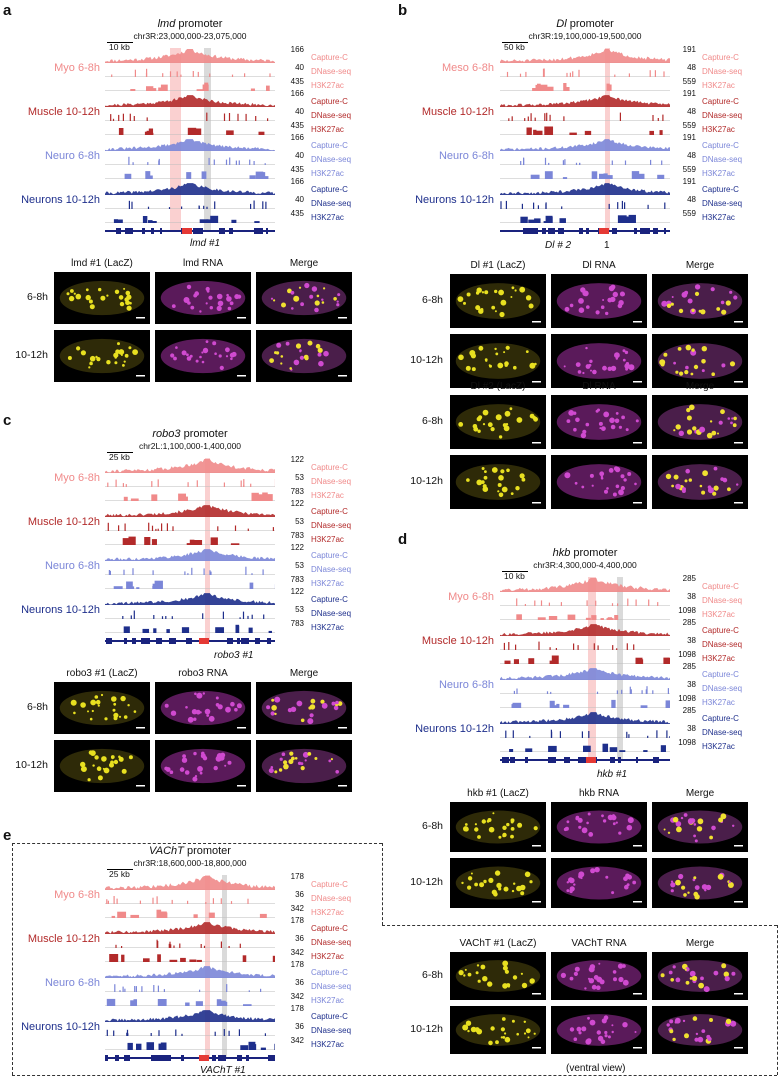 Image resolution: width=784 pixels, height=1086 pixels. I want to click on condition-label: Neuro 6-8h, so click(72, 566).